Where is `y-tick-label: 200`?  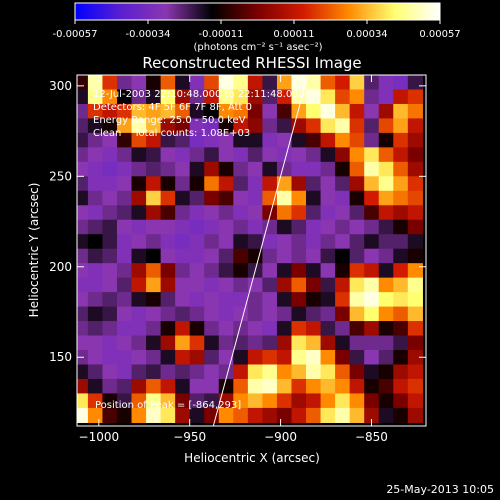
y-tick-label: 200 is located at coordinates (60, 267).